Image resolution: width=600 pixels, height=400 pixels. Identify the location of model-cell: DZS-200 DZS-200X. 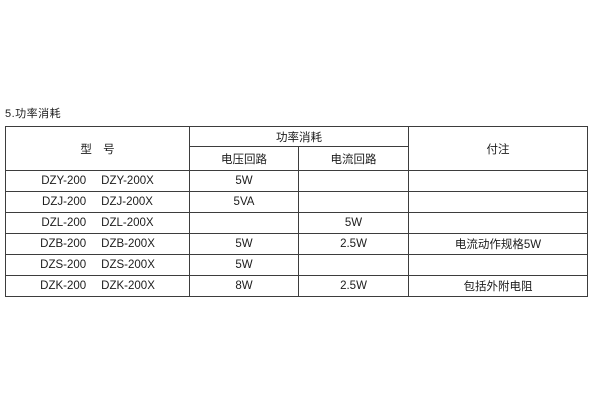
(97, 265).